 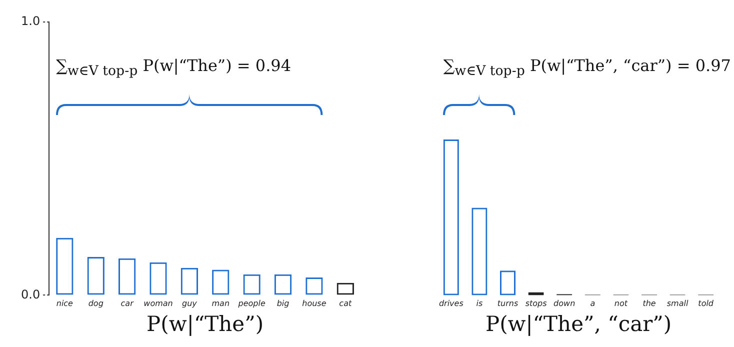 I want to click on annotation: ∑$_{w∈V top-p}$ P(w|“The”, “car”) = 0.97, so click(x=587, y=68).